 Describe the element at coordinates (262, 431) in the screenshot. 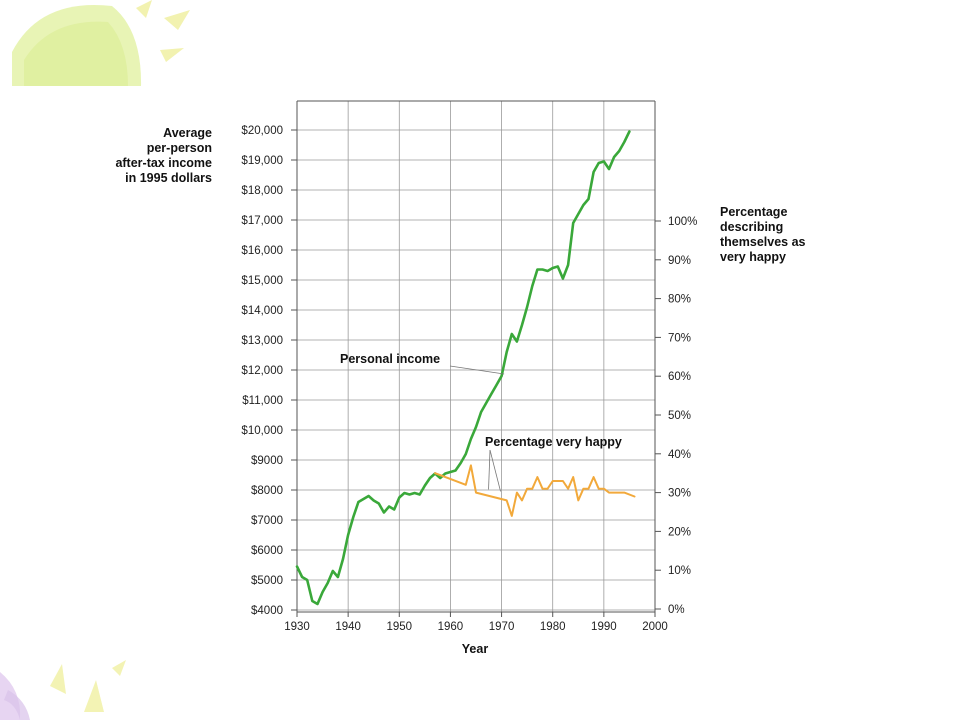

I see `left-tick-label: $10,000` at that location.